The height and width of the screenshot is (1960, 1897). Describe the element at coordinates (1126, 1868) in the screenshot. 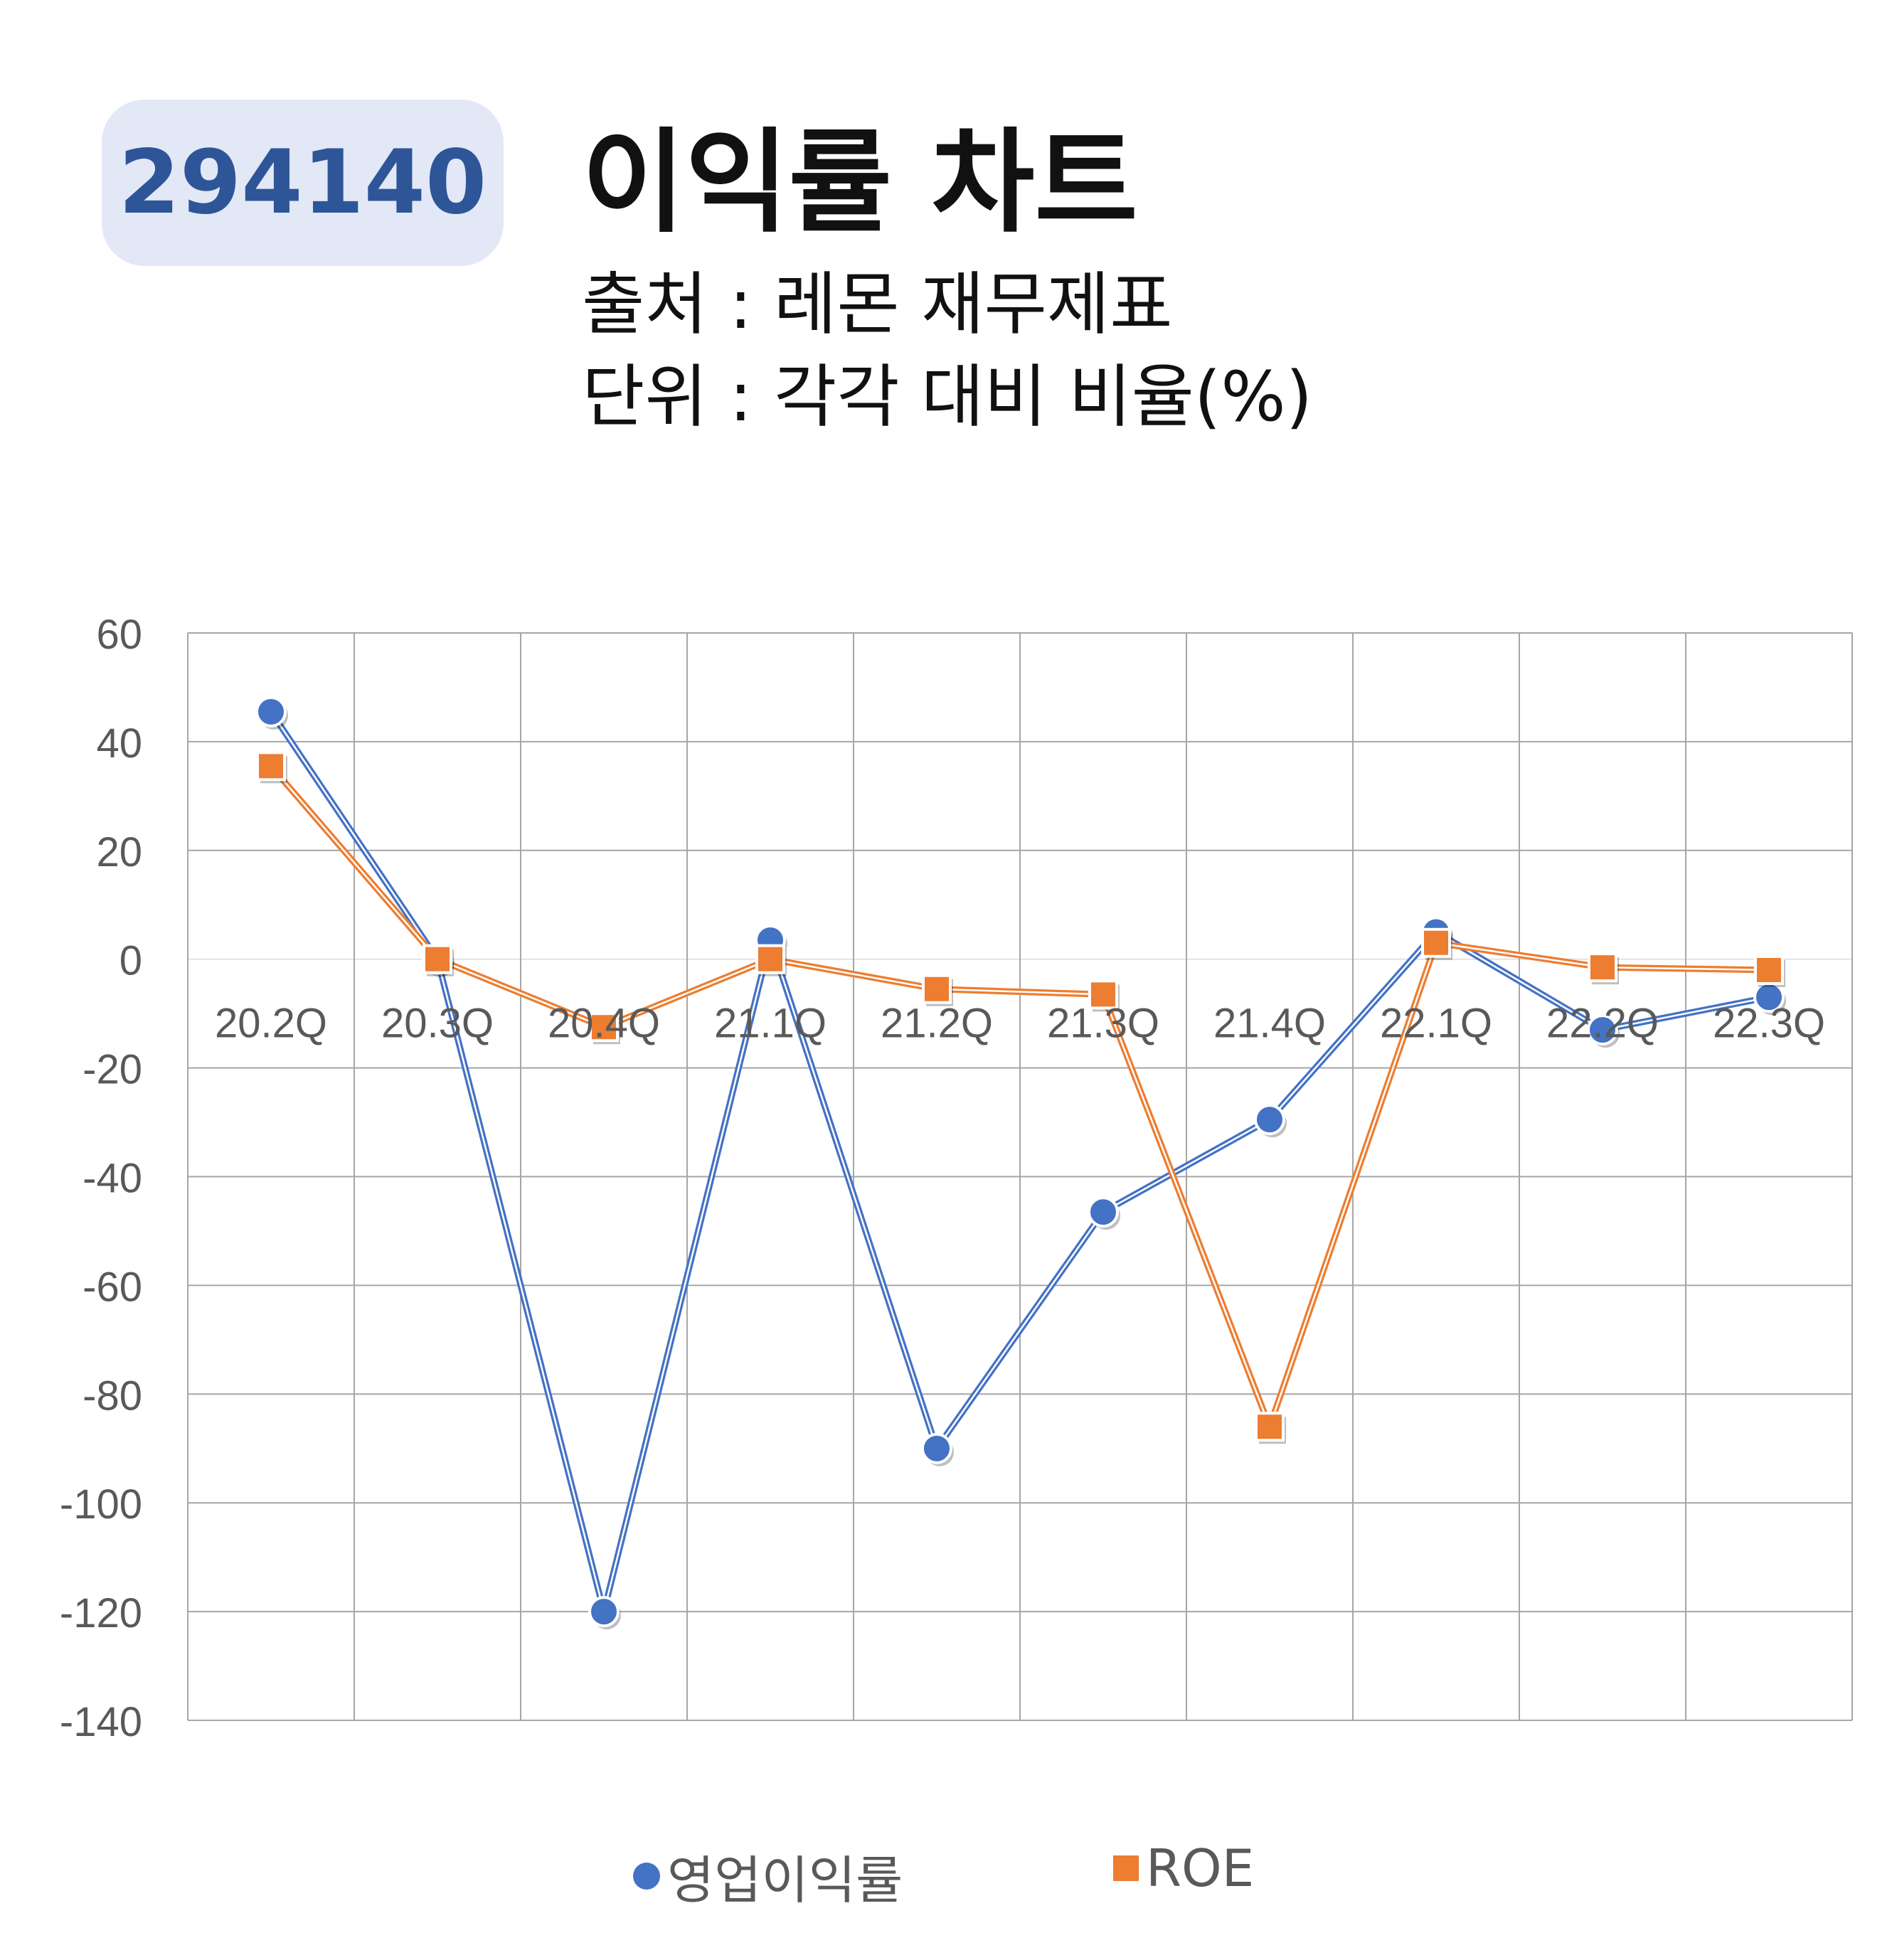

I see `legend-square-marker-icon` at that location.